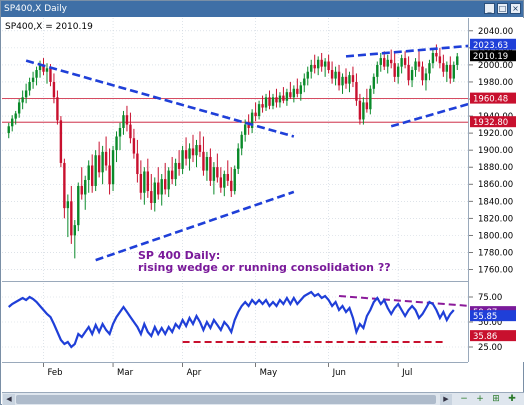  I want to click on price-axis-label: 2000.00, so click(495, 66).